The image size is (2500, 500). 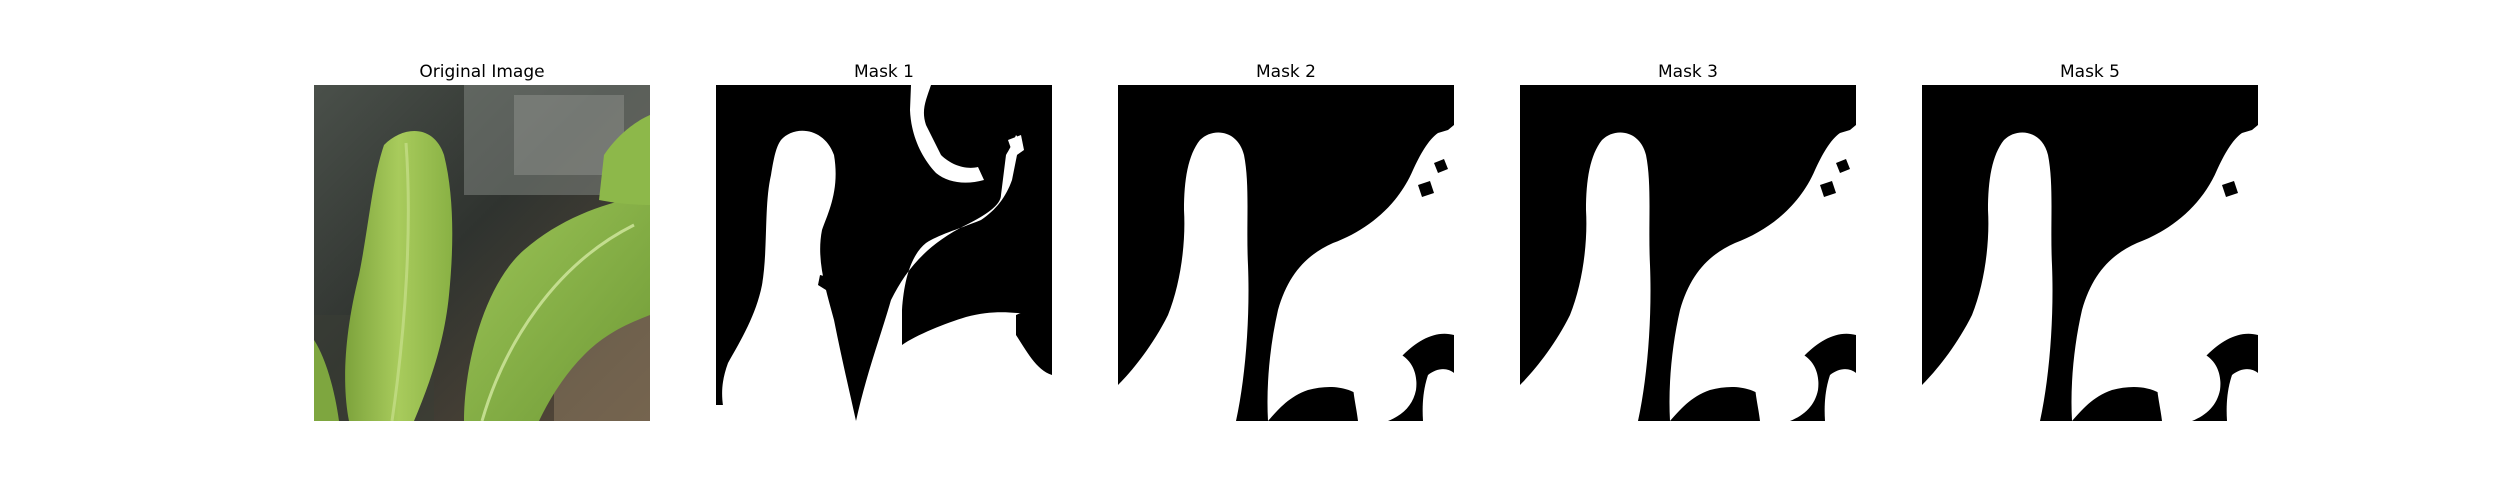 I want to click on panel-mask-2: Mask 2, so click(x=1286, y=240).